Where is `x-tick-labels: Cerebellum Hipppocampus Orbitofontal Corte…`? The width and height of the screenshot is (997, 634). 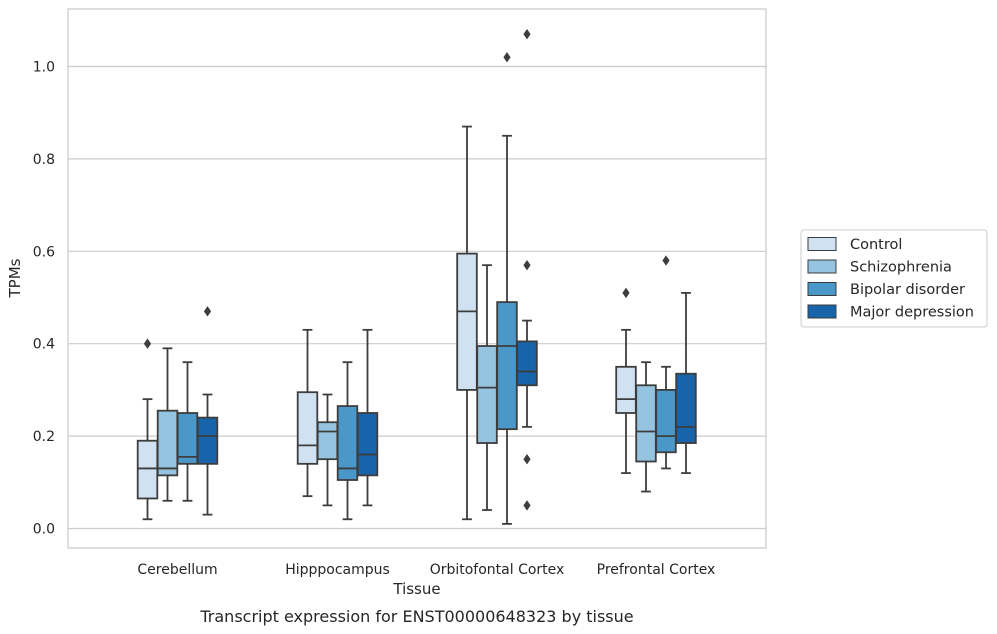 x-tick-labels: Cerebellum Hipppocampus Orbitofontal Corte… is located at coordinates (426, 570).